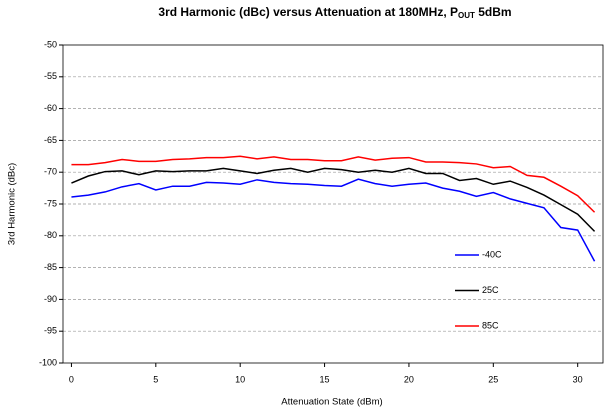 The height and width of the screenshot is (416, 607). What do you see at coordinates (50, 267) in the screenshot?
I see `y-tick-label: -85` at bounding box center [50, 267].